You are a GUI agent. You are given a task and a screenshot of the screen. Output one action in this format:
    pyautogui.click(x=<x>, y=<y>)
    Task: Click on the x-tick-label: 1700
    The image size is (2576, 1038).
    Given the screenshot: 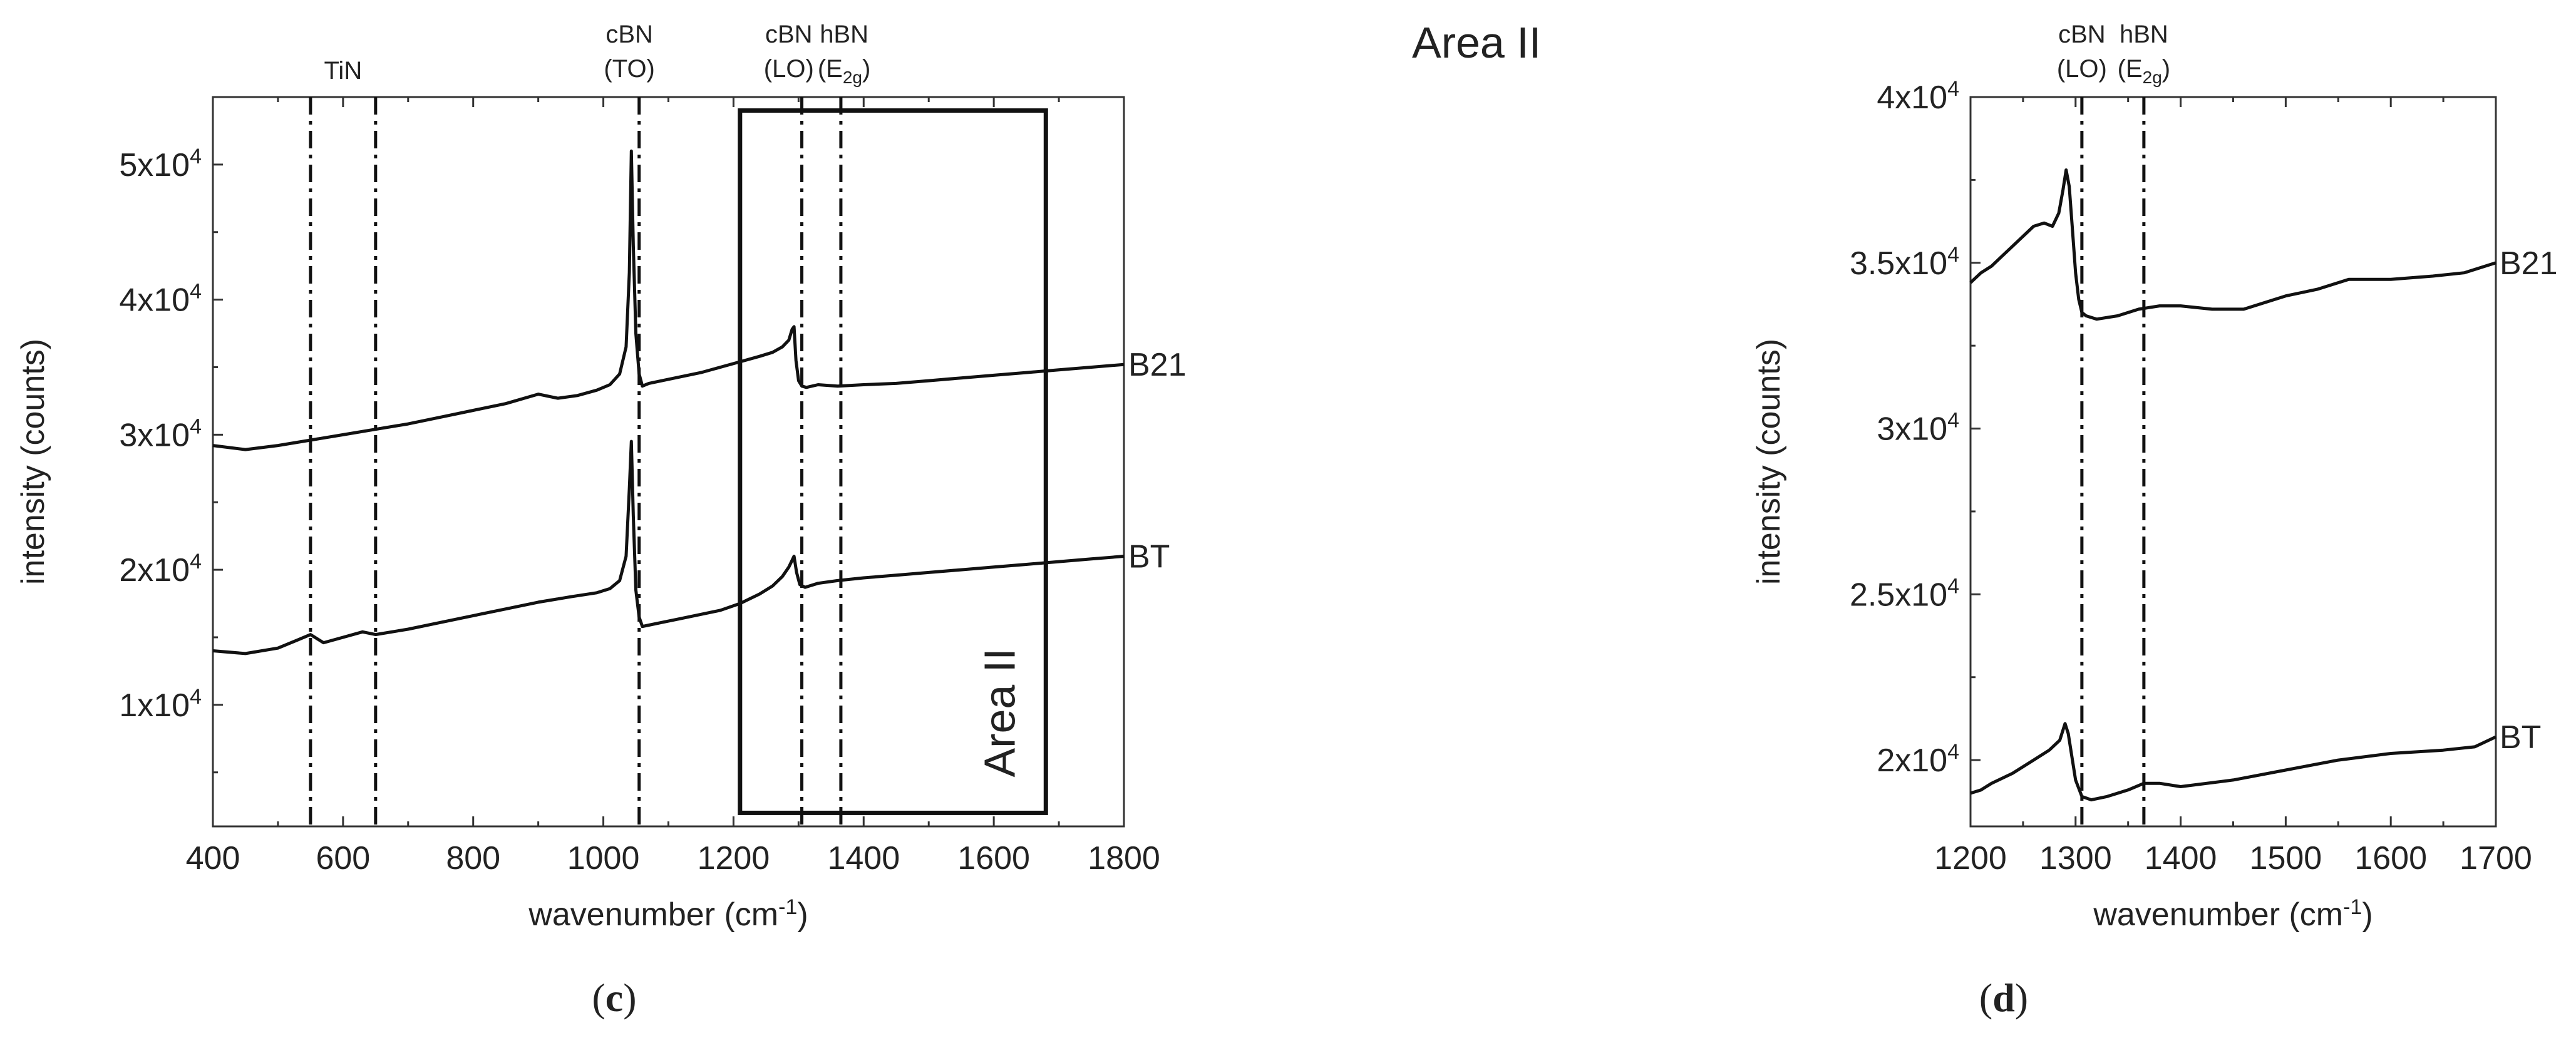 What is the action you would take?
    pyautogui.click(x=2496, y=858)
    